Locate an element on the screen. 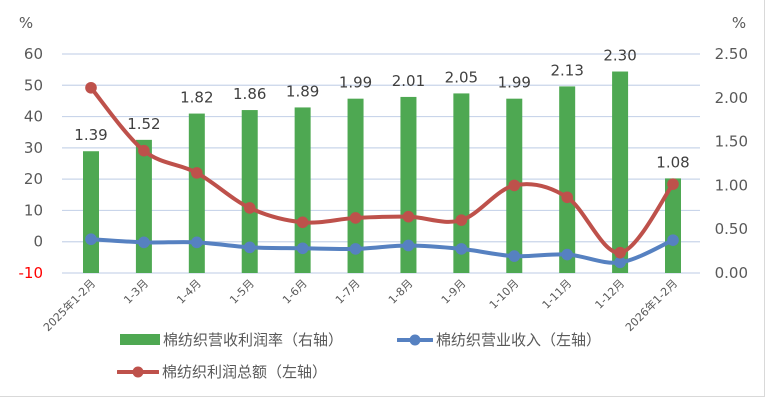  legend-label: 棉纺织利润总额（左轴） is located at coordinates (245, 372).